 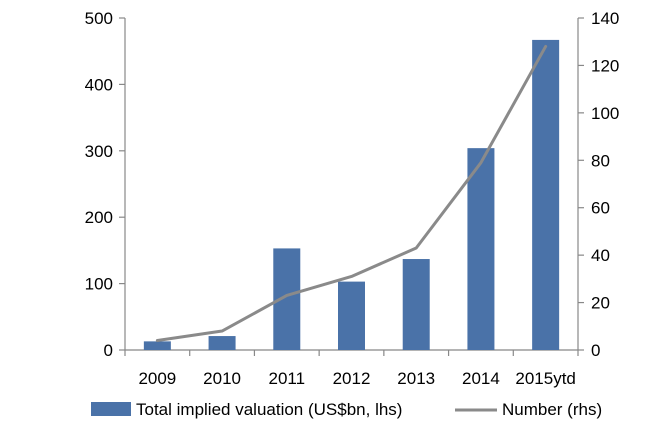 I want to click on y-tick-label-right: 100, so click(x=605, y=113).